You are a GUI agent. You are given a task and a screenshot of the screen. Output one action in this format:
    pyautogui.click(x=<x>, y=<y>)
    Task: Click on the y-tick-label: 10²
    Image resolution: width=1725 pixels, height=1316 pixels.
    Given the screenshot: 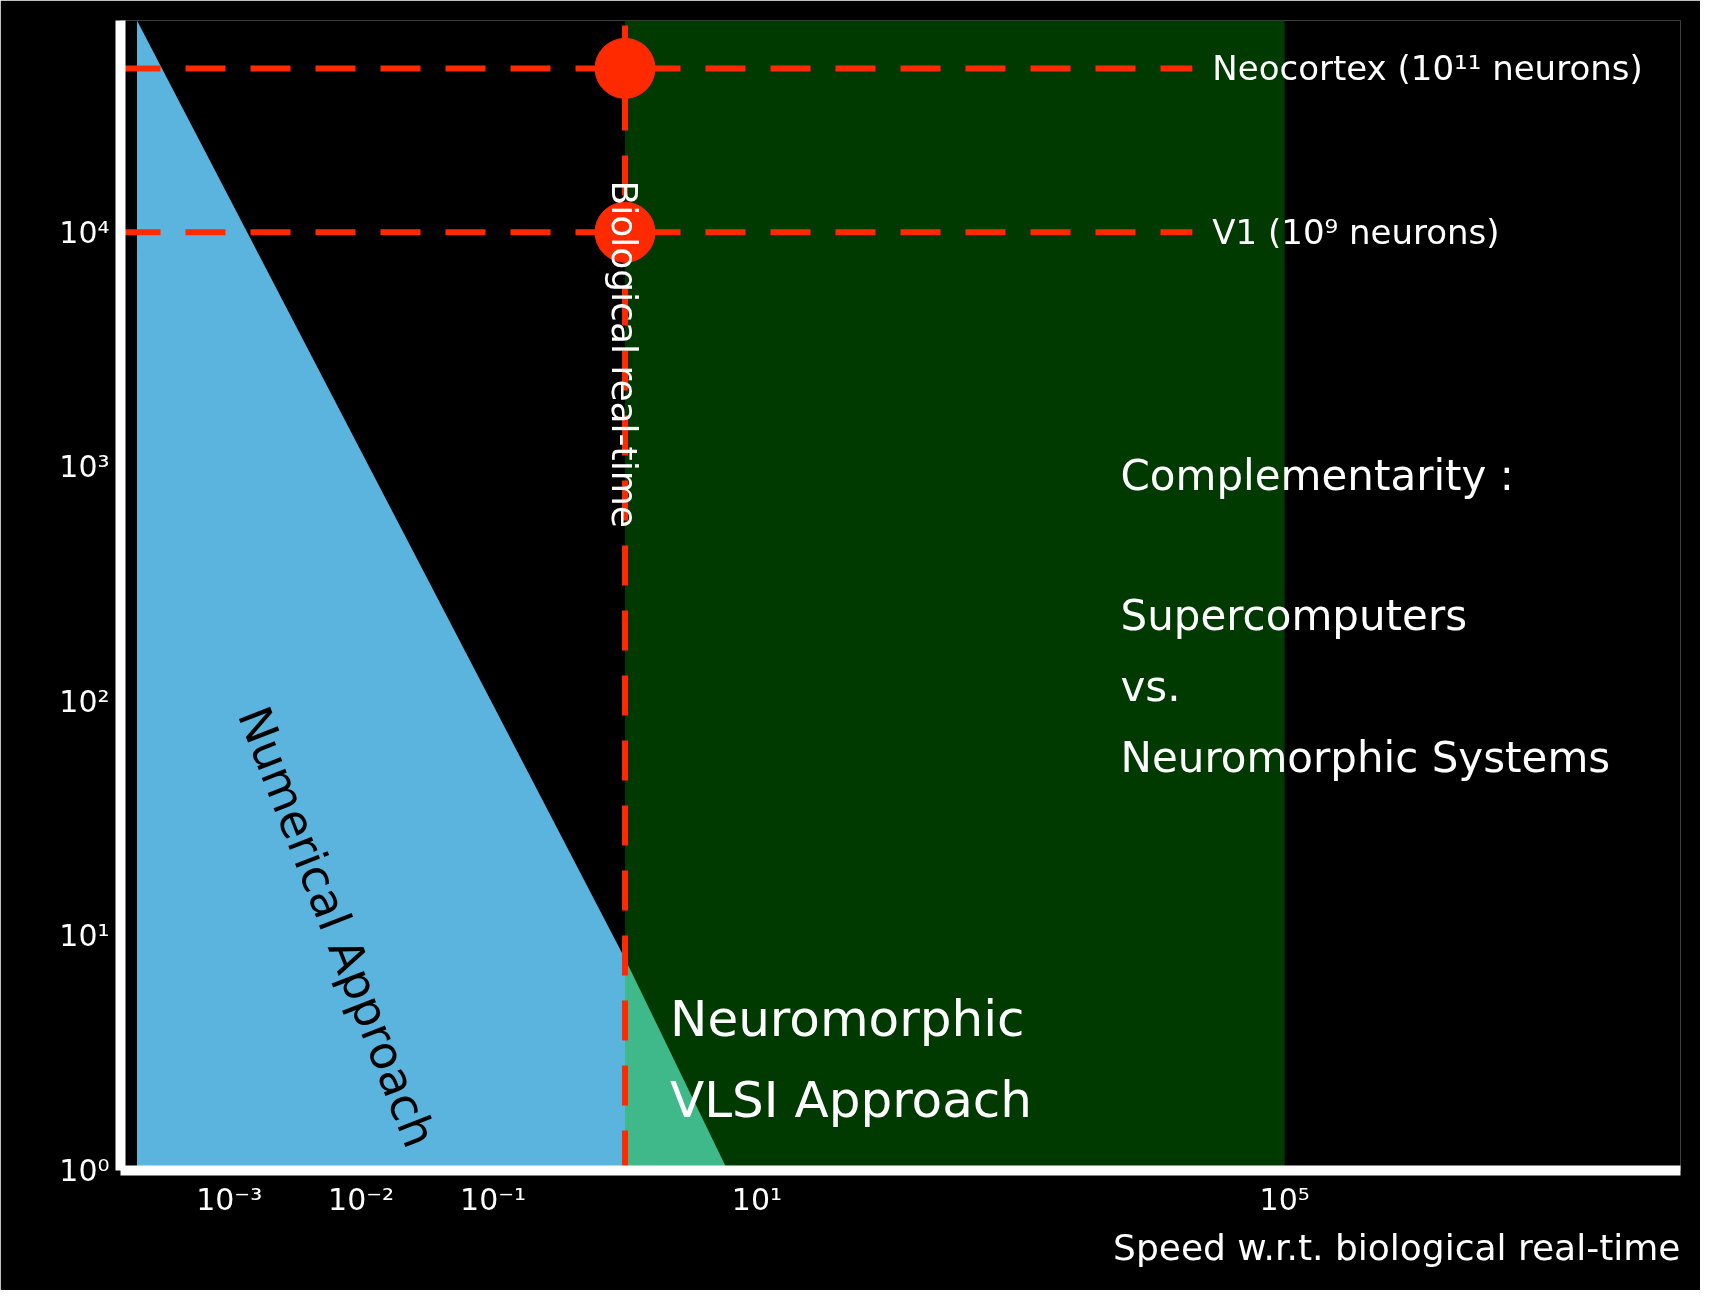 What is the action you would take?
    pyautogui.click(x=84, y=701)
    